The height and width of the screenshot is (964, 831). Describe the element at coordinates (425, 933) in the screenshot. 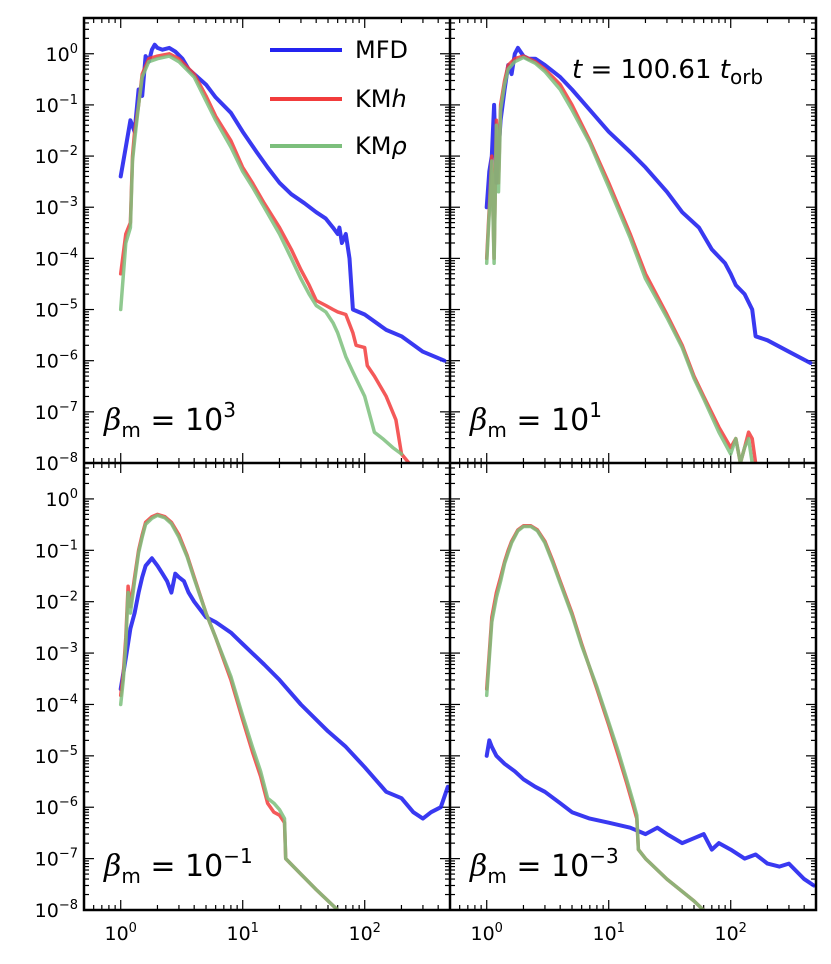

I see `x-axis-tick-labels: 100 101 102 100 101 102` at that location.